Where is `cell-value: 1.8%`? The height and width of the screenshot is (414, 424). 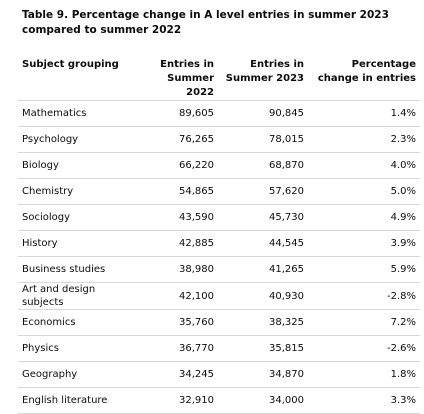
cell-value: 1.8% is located at coordinates (364, 374).